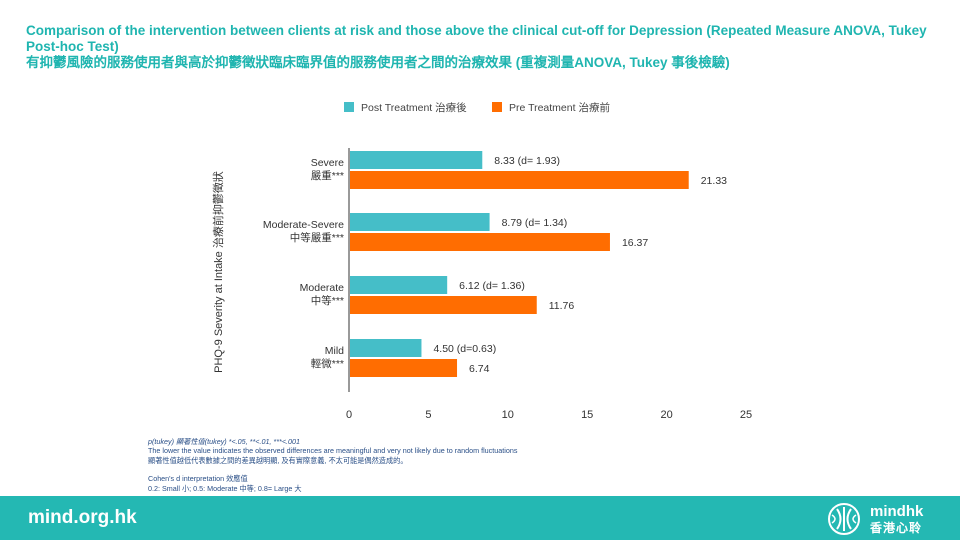  I want to click on data-label-pre: 11.76, so click(562, 306).